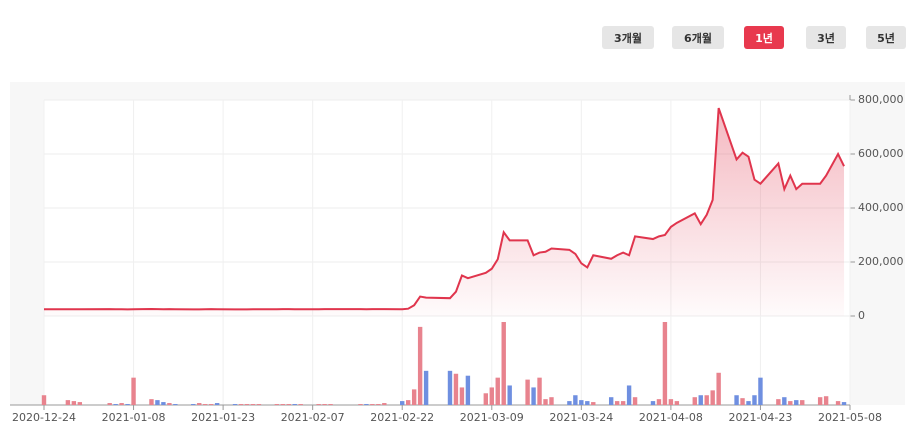 The width and height of the screenshot is (924, 438). I want to click on x-tick-label: 2021-05-08, so click(850, 417).